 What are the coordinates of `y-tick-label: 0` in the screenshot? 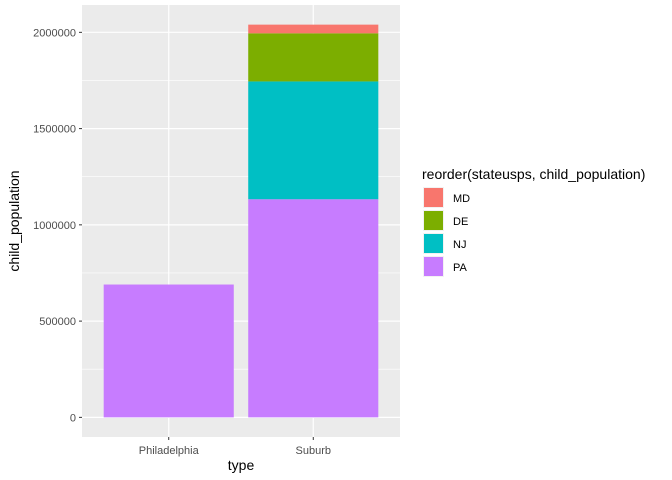 It's located at (73, 418).